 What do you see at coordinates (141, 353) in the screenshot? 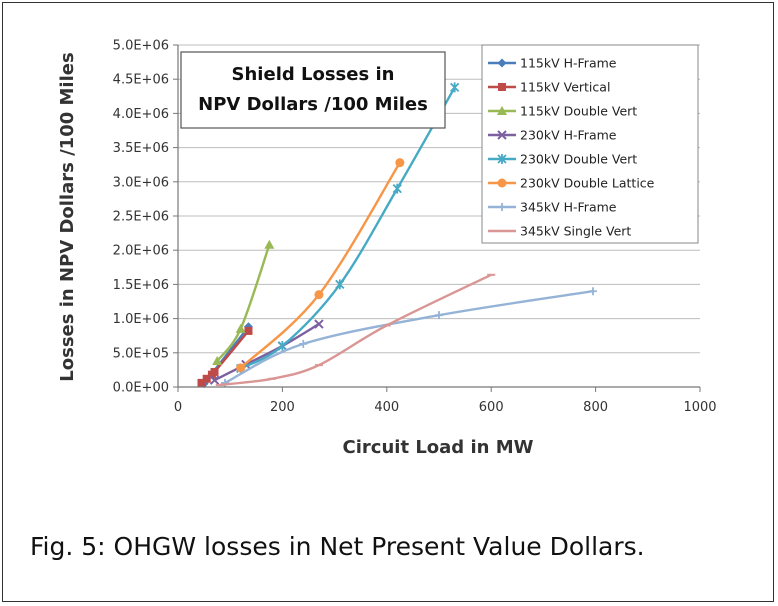
I see `y-tick-label: 5.0E+05` at bounding box center [141, 353].